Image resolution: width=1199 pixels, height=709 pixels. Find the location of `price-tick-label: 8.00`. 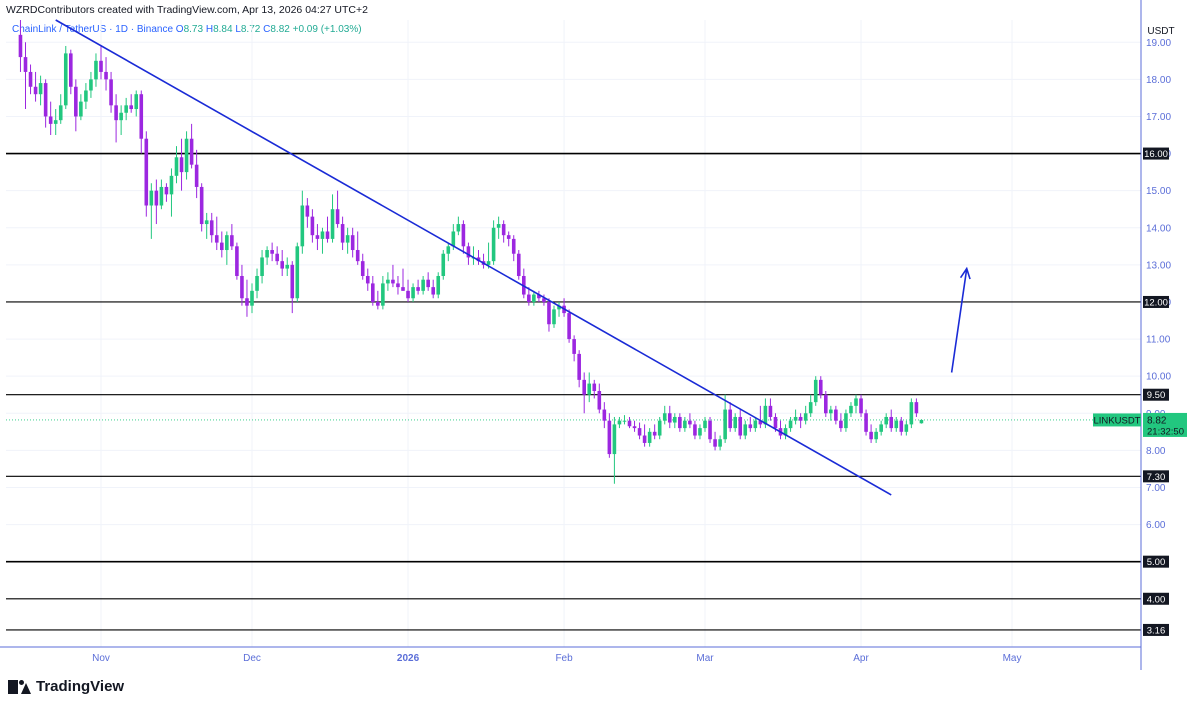

price-tick-label: 8.00 is located at coordinates (1156, 451).